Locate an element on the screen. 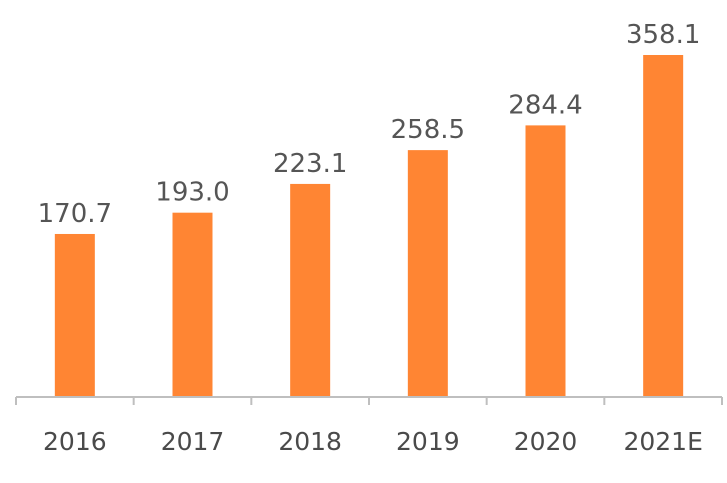  x-tick-label-2017: 2017 is located at coordinates (193, 441).